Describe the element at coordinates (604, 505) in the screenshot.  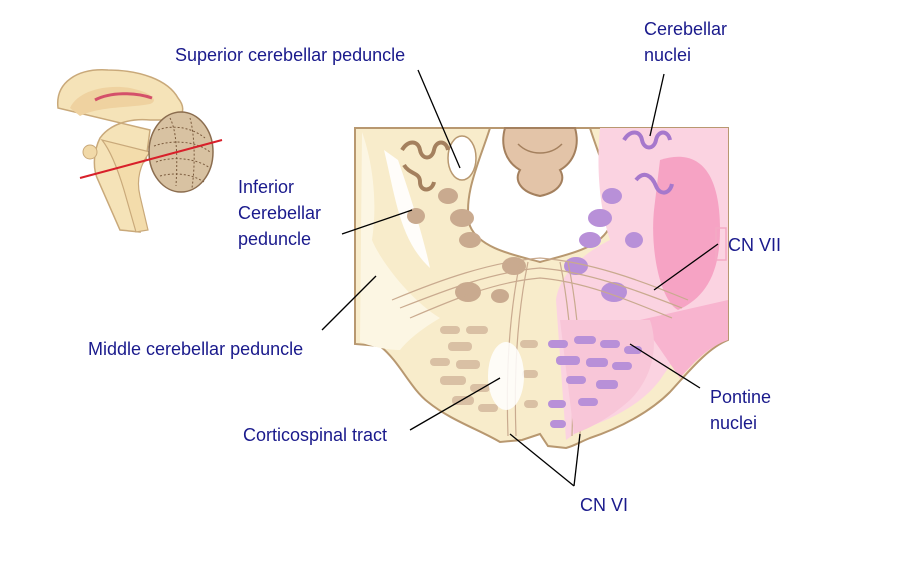
I see `label-cn-vi: CN VI` at that location.